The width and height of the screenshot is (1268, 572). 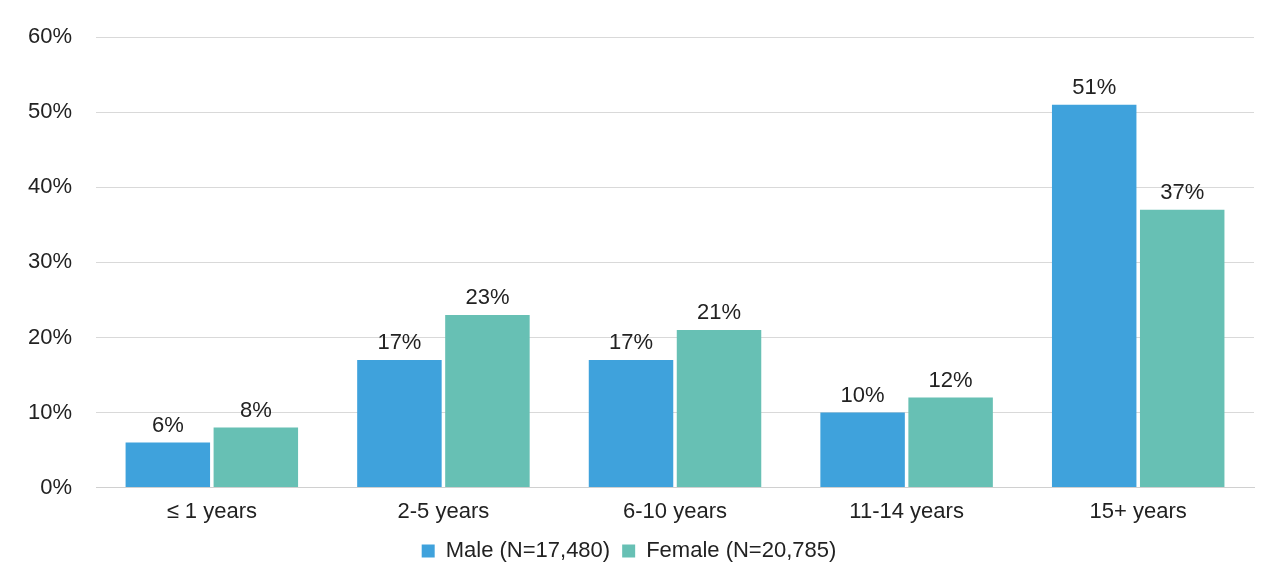 What do you see at coordinates (167, 424) in the screenshot?
I see `data-label: 6%` at bounding box center [167, 424].